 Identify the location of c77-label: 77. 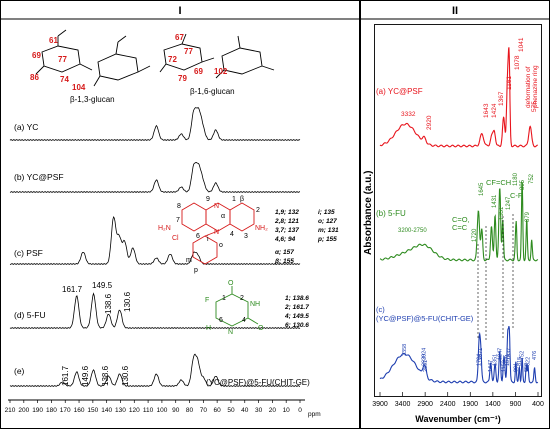
(62, 59).